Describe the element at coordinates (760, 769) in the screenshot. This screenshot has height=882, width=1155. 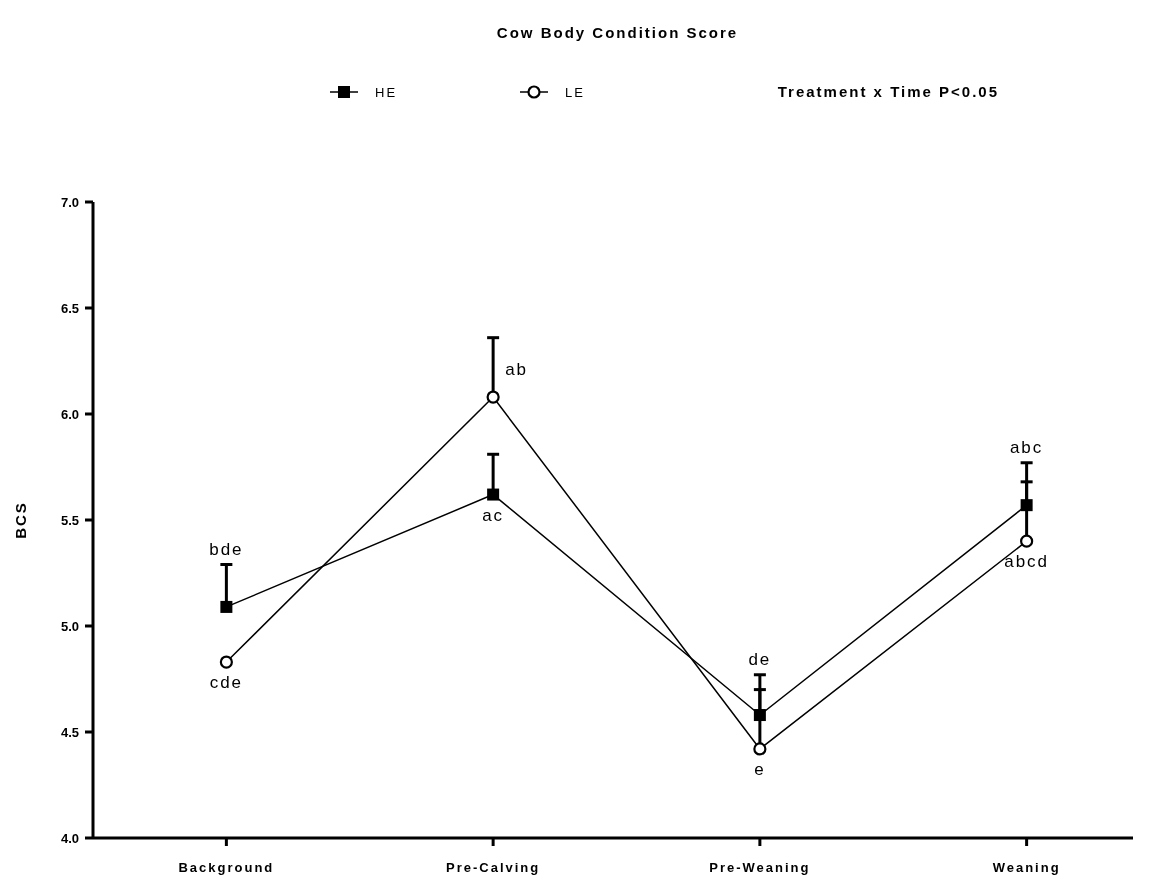
I see `data-label: e` at that location.